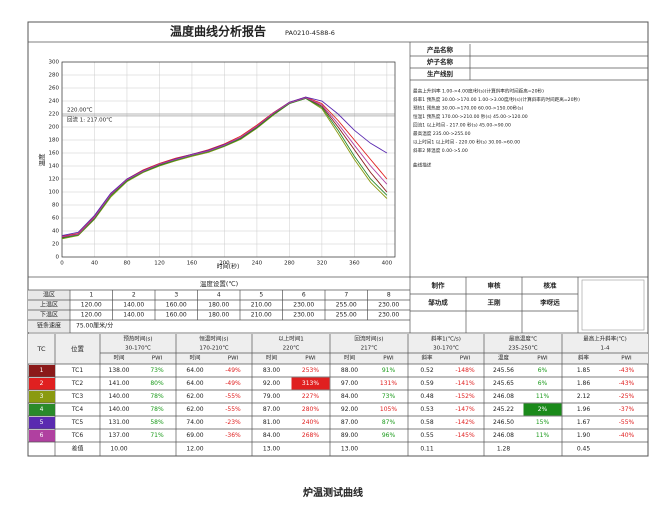 Image resolution: width=666 pixels, height=510 pixels. Describe the element at coordinates (465, 396) in the screenshot. I see `cell-text: -152%` at that location.